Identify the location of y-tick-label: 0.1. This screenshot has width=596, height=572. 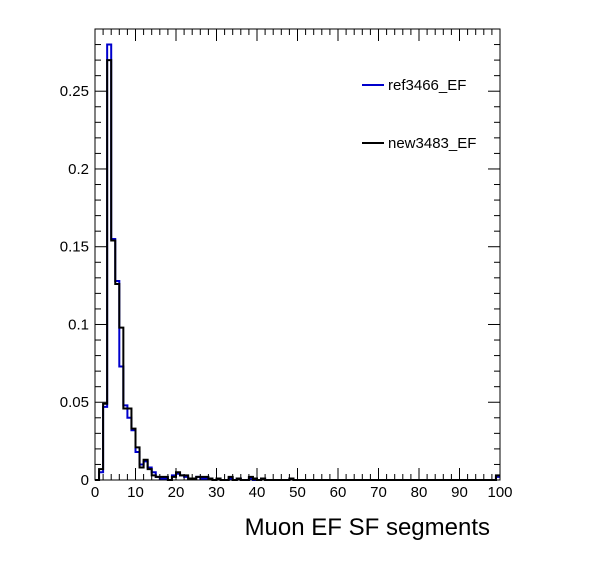
(78, 324).